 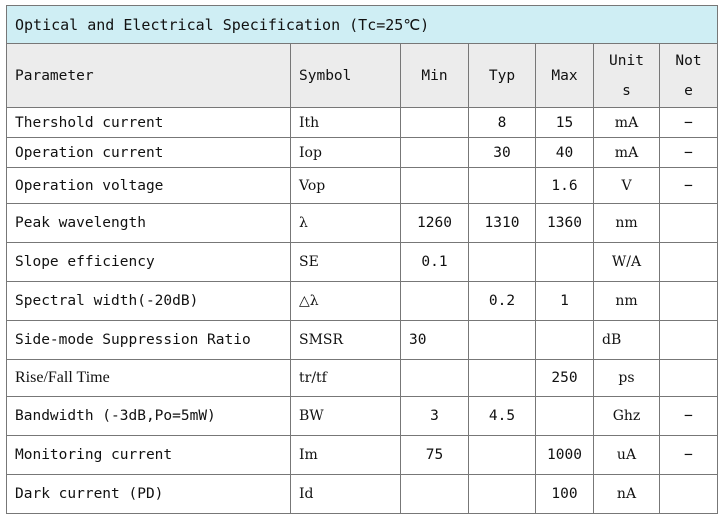 I want to click on row-symbol: Vop, so click(x=345, y=185).